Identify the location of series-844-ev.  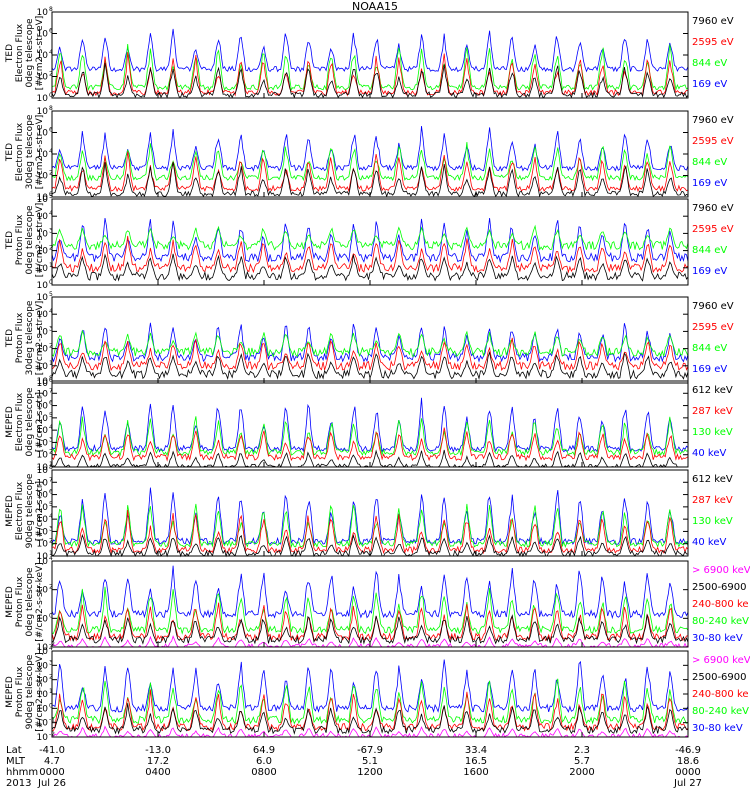
(370, 343).